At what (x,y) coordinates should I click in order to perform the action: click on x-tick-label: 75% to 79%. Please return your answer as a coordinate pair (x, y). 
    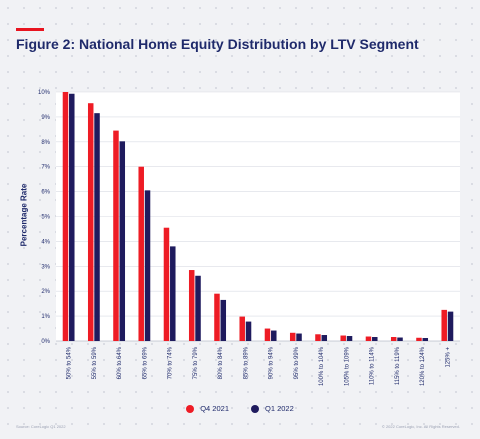
    Looking at the image, I should click on (196, 362).